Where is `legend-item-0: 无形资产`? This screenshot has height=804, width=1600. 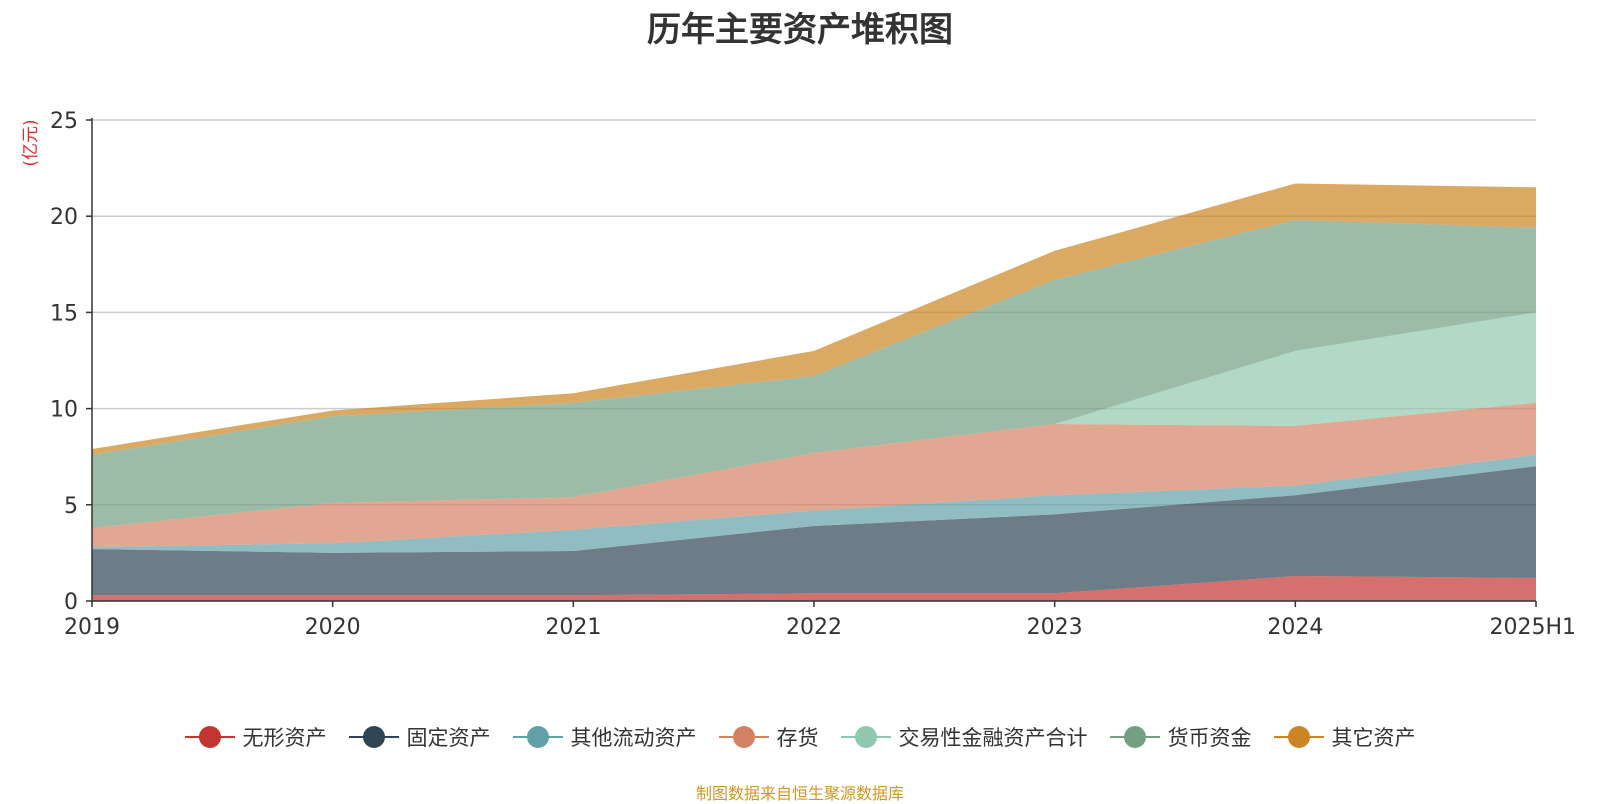 legend-item-0: 无形资产 is located at coordinates (255, 737).